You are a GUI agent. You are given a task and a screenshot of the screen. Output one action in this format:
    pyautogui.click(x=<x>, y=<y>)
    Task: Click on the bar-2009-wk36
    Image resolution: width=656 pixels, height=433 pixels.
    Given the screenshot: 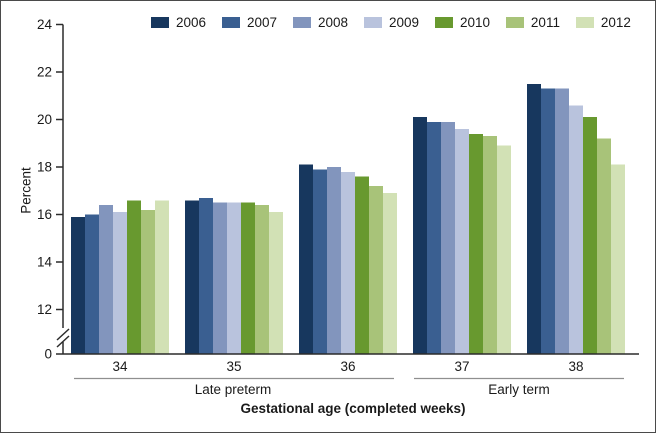 What is the action you would take?
    pyautogui.click(x=348, y=262)
    